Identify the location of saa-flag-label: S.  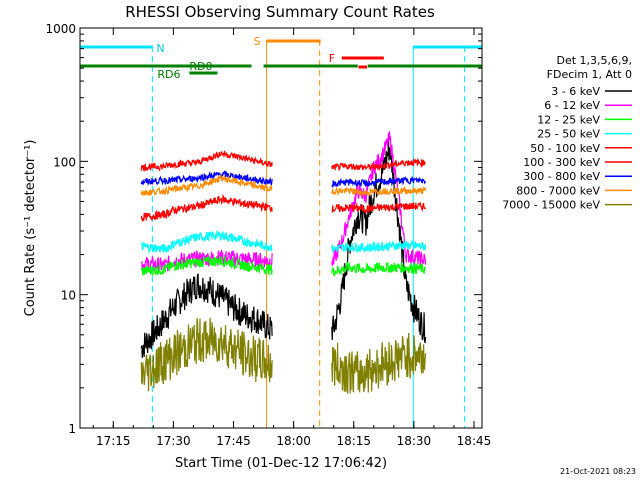
(257, 41).